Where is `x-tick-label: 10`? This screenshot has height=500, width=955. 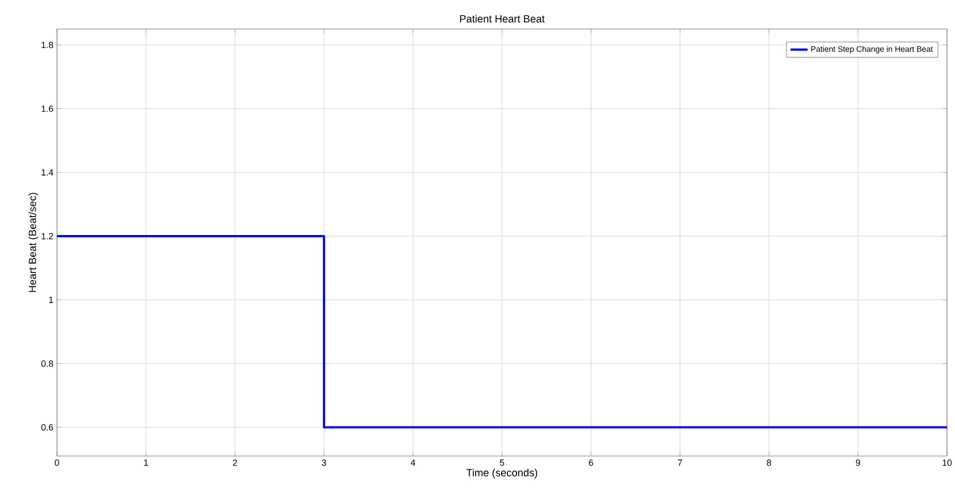
x-tick-label: 10 is located at coordinates (947, 463).